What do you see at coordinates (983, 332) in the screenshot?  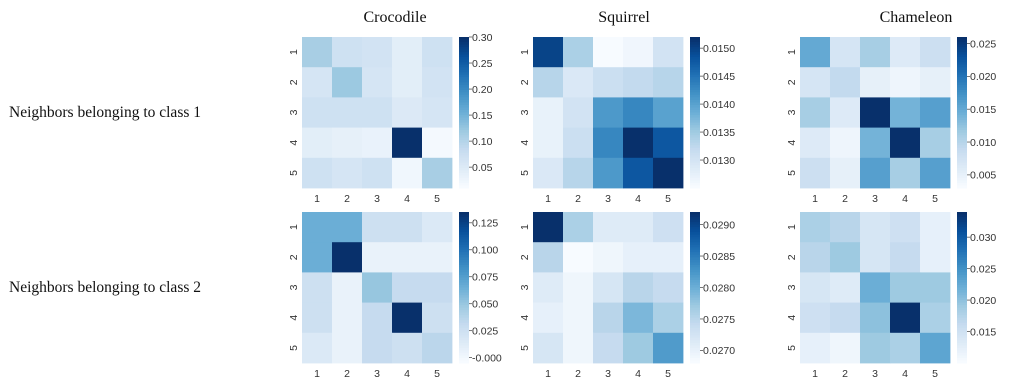 I see `colorbar-tick-label: 0.015` at bounding box center [983, 332].